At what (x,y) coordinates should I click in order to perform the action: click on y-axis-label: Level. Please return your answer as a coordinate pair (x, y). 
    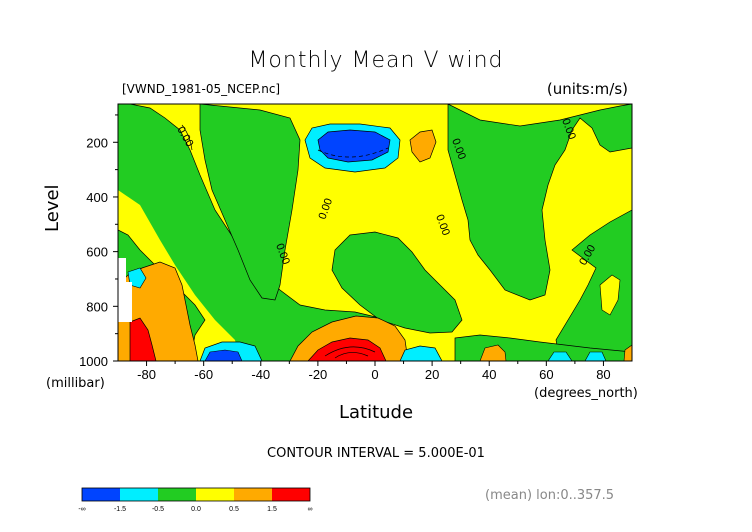
    Looking at the image, I should click on (52, 208).